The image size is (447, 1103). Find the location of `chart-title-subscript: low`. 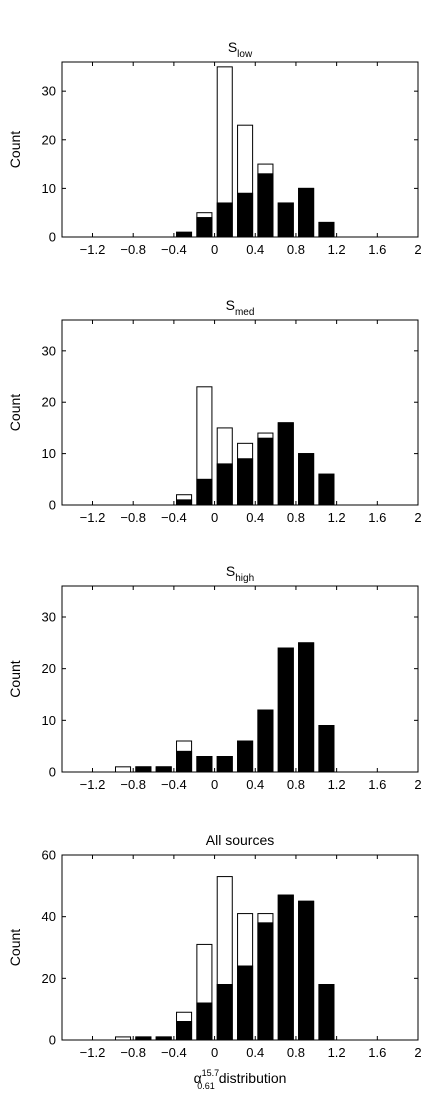

chart-title-subscript: low is located at coordinates (245, 54).